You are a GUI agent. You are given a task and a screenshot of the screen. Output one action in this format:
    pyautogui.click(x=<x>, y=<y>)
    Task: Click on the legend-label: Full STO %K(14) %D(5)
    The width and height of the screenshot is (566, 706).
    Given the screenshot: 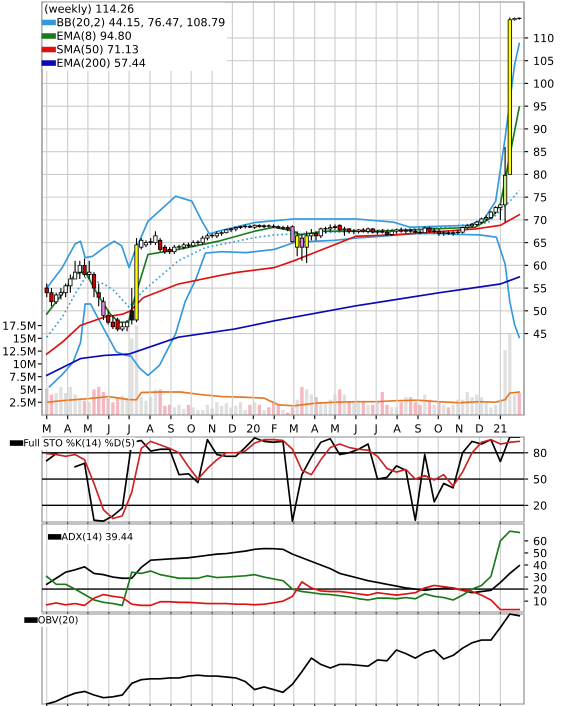 What is the action you would take?
    pyautogui.click(x=79, y=443)
    